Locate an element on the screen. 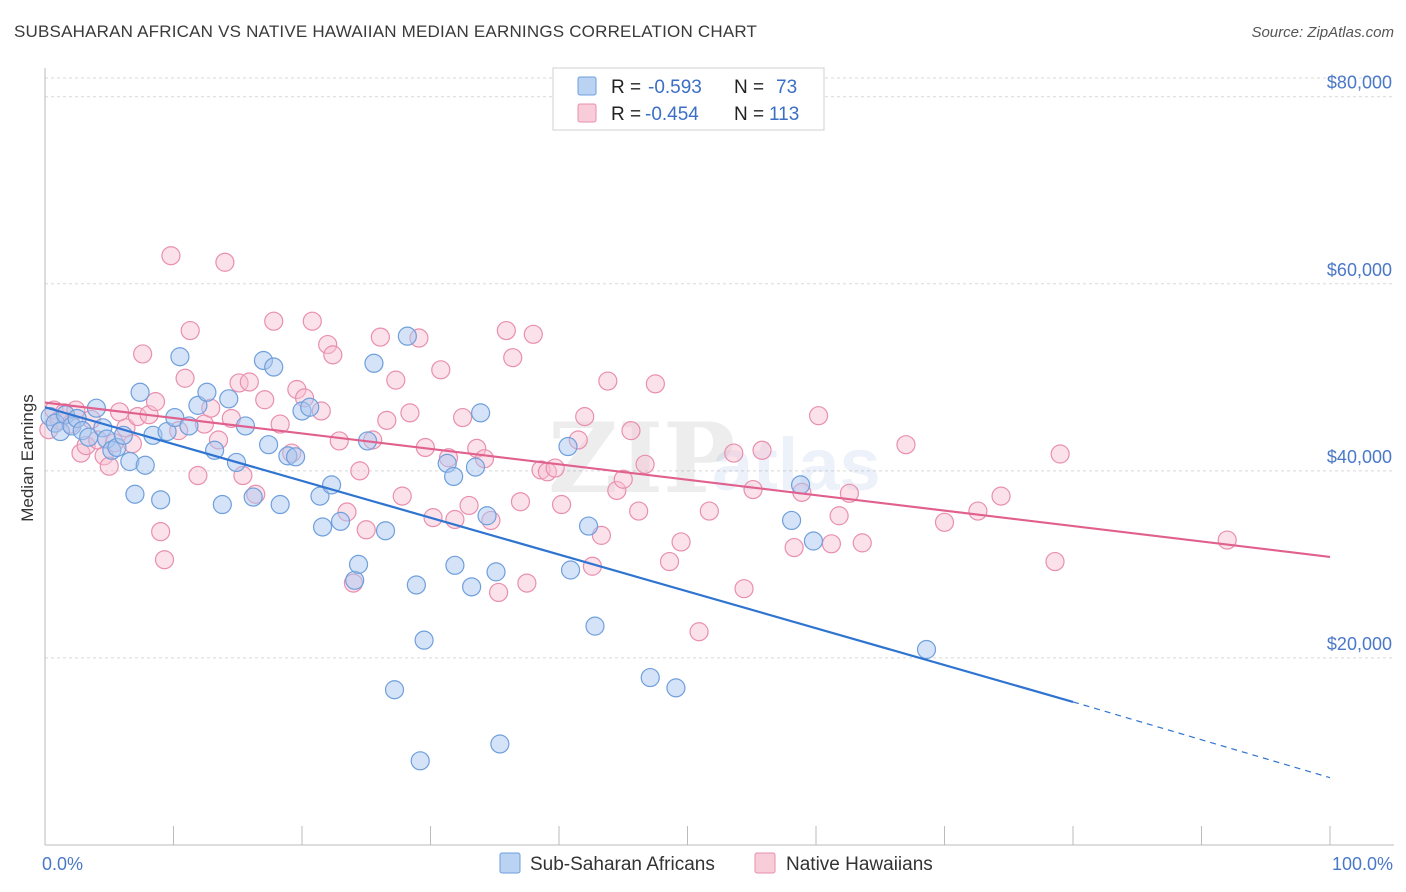 The width and height of the screenshot is (1406, 892). series-legend: Sub-Saharan Africans Native Hawaiians is located at coordinates (716, 863).